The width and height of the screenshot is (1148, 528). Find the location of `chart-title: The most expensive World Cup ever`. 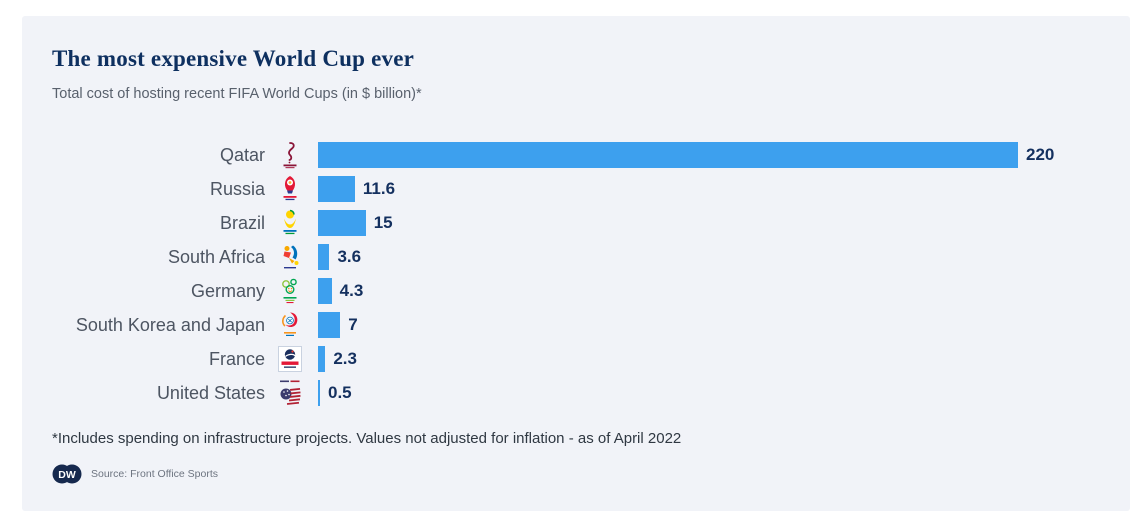

chart-title: The most expensive World Cup ever is located at coordinates (233, 58).